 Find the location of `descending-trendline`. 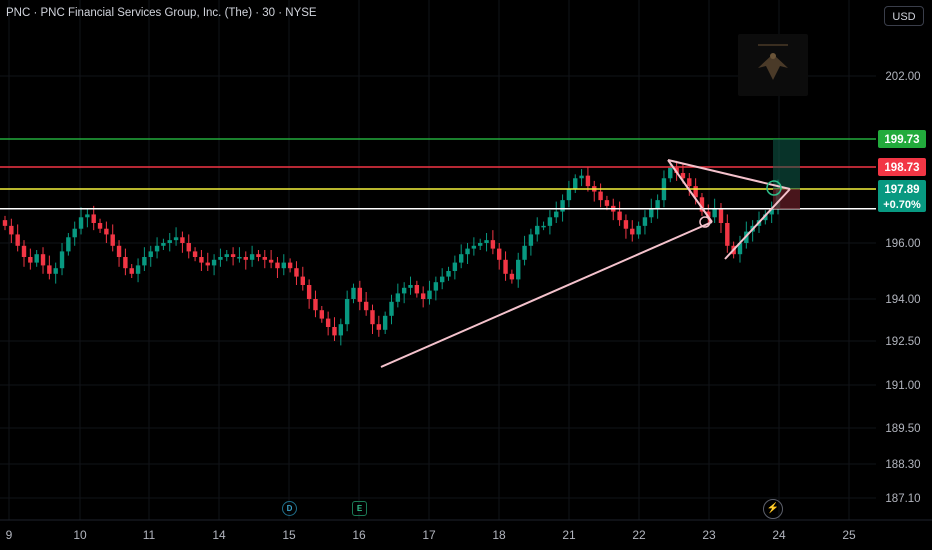

descending-trendline is located at coordinates (690, 191).